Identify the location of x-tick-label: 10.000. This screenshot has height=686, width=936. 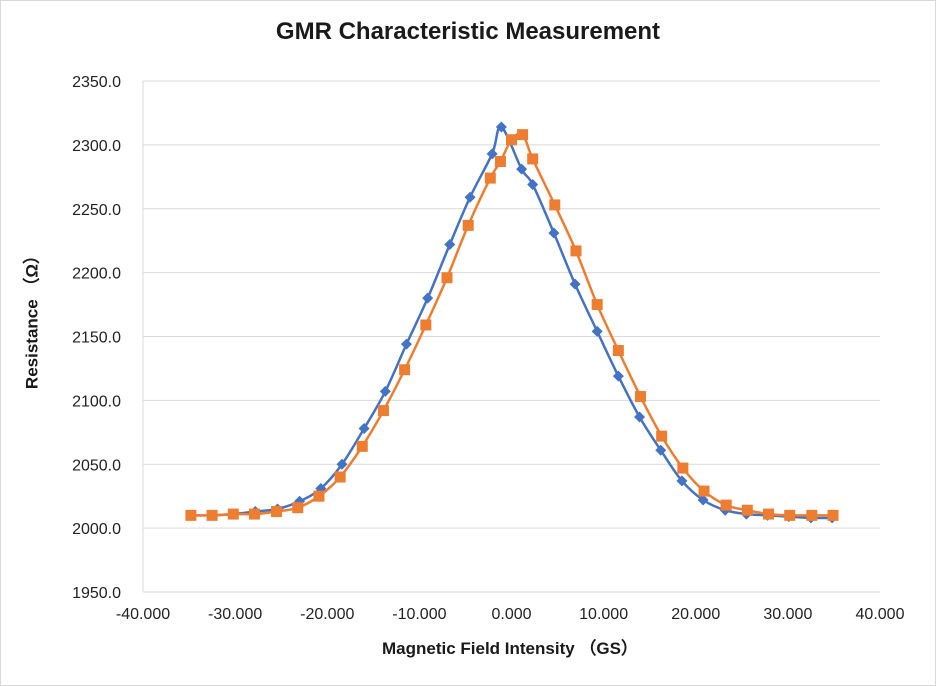
(603, 614).